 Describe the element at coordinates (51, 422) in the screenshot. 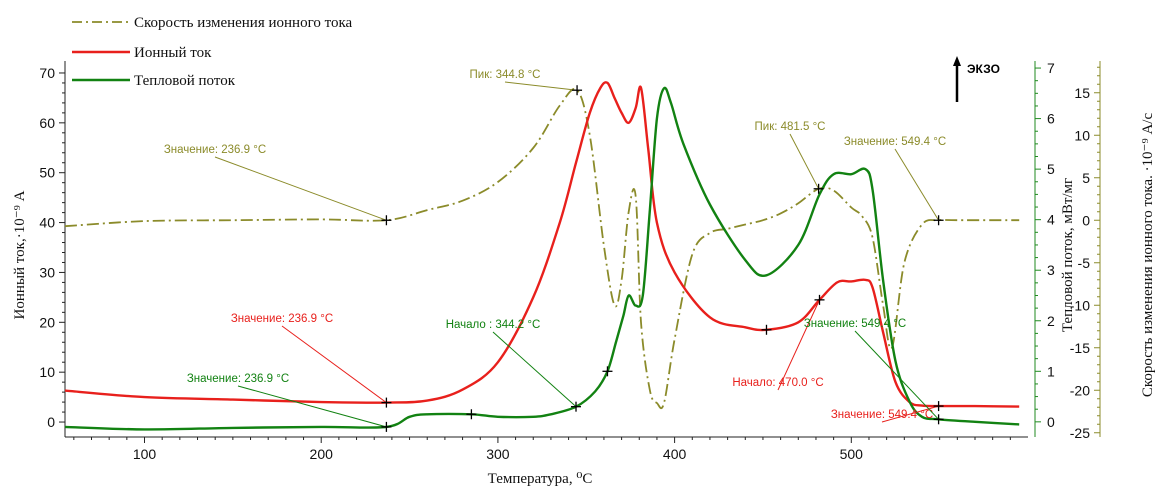

I see `y-left-tick-label: 0` at that location.